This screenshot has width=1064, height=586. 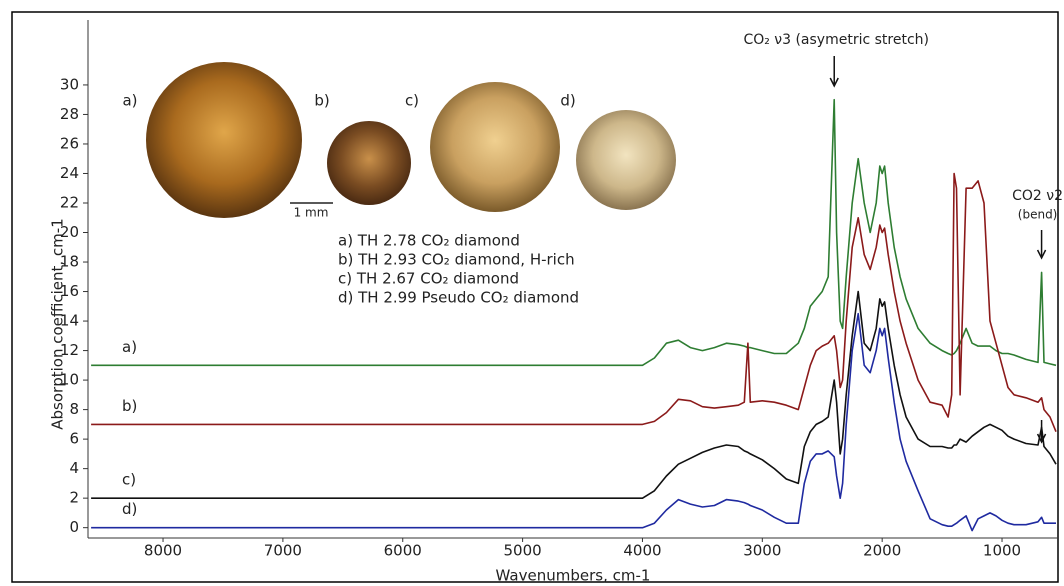 I want to click on stone-label: d), so click(x=567, y=101).